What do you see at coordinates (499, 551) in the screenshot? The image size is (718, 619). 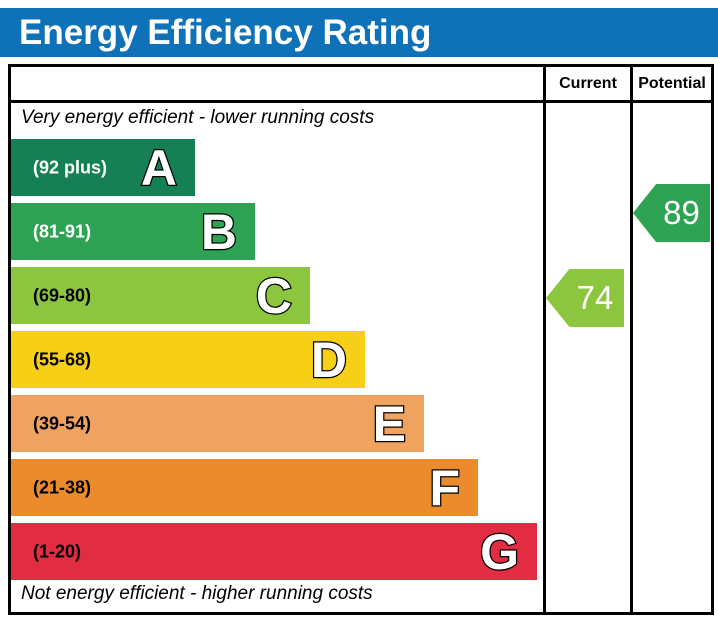 I see `band-g-grade-letter: G` at bounding box center [499, 551].